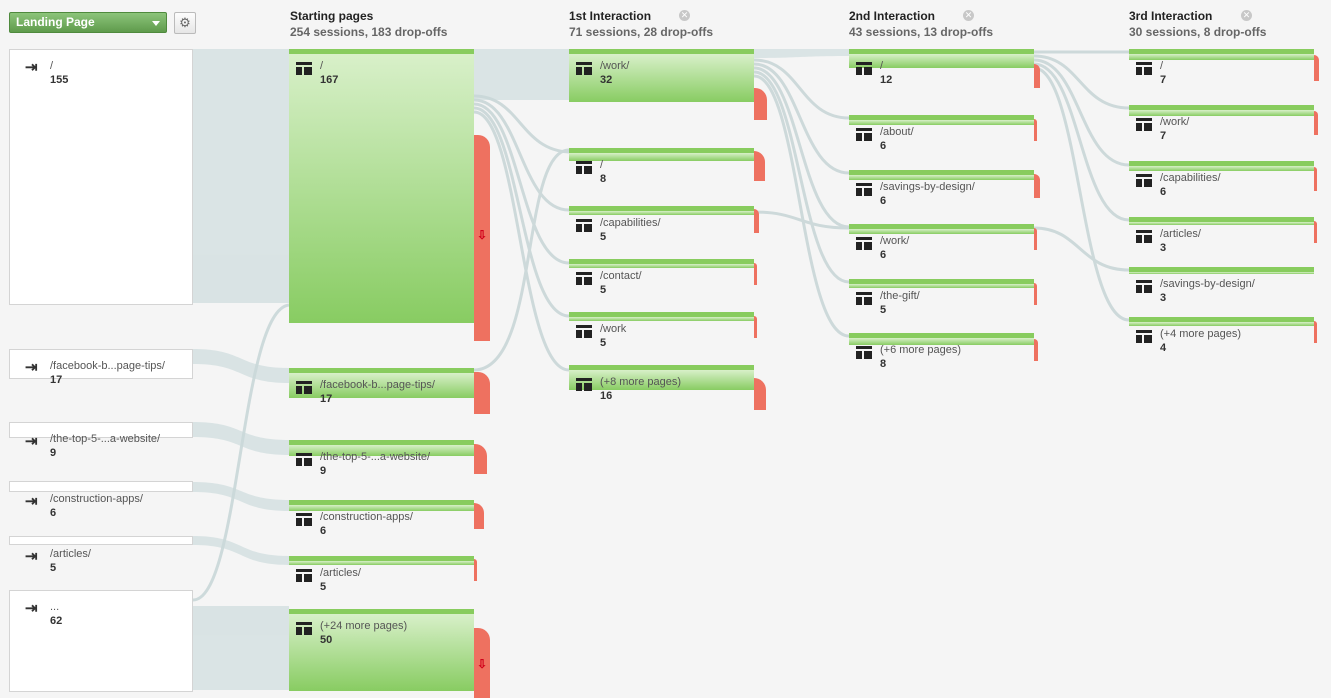 Image resolution: width=1331 pixels, height=698 pixels. Describe the element at coordinates (941, 188) in the screenshot. I see `page-node: /savings-by-design/6` at that location.